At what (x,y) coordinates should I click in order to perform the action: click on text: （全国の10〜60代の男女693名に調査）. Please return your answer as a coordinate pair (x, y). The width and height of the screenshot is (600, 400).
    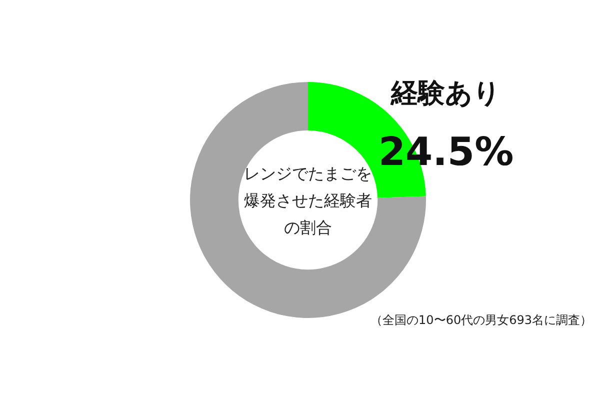
    Looking at the image, I should click on (481, 320).